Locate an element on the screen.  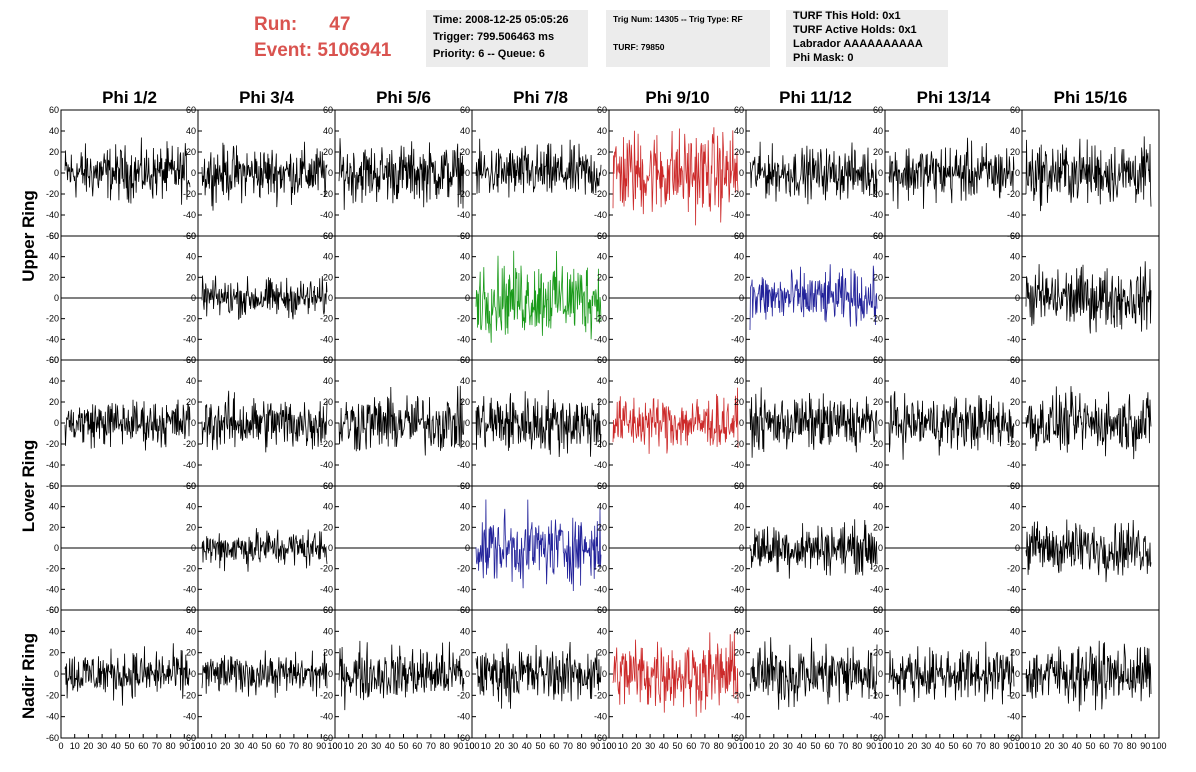
x-tick-label: 10 is located at coordinates (760, 746).